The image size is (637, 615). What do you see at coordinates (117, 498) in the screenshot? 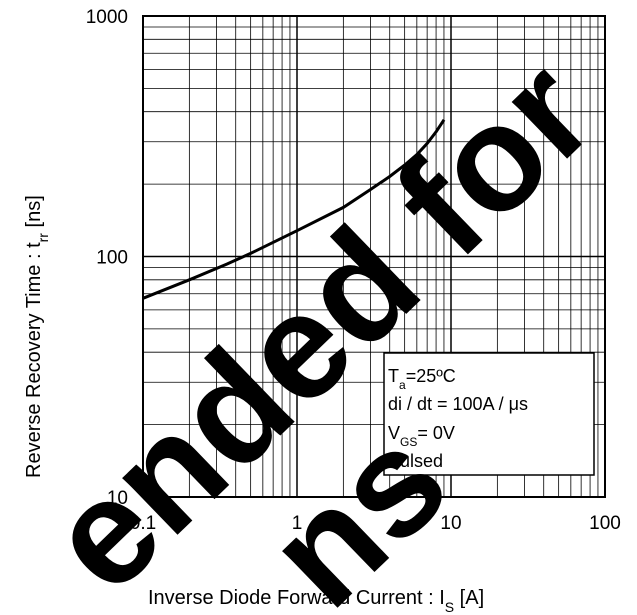
I see `y-tick-label: 10` at bounding box center [117, 498].